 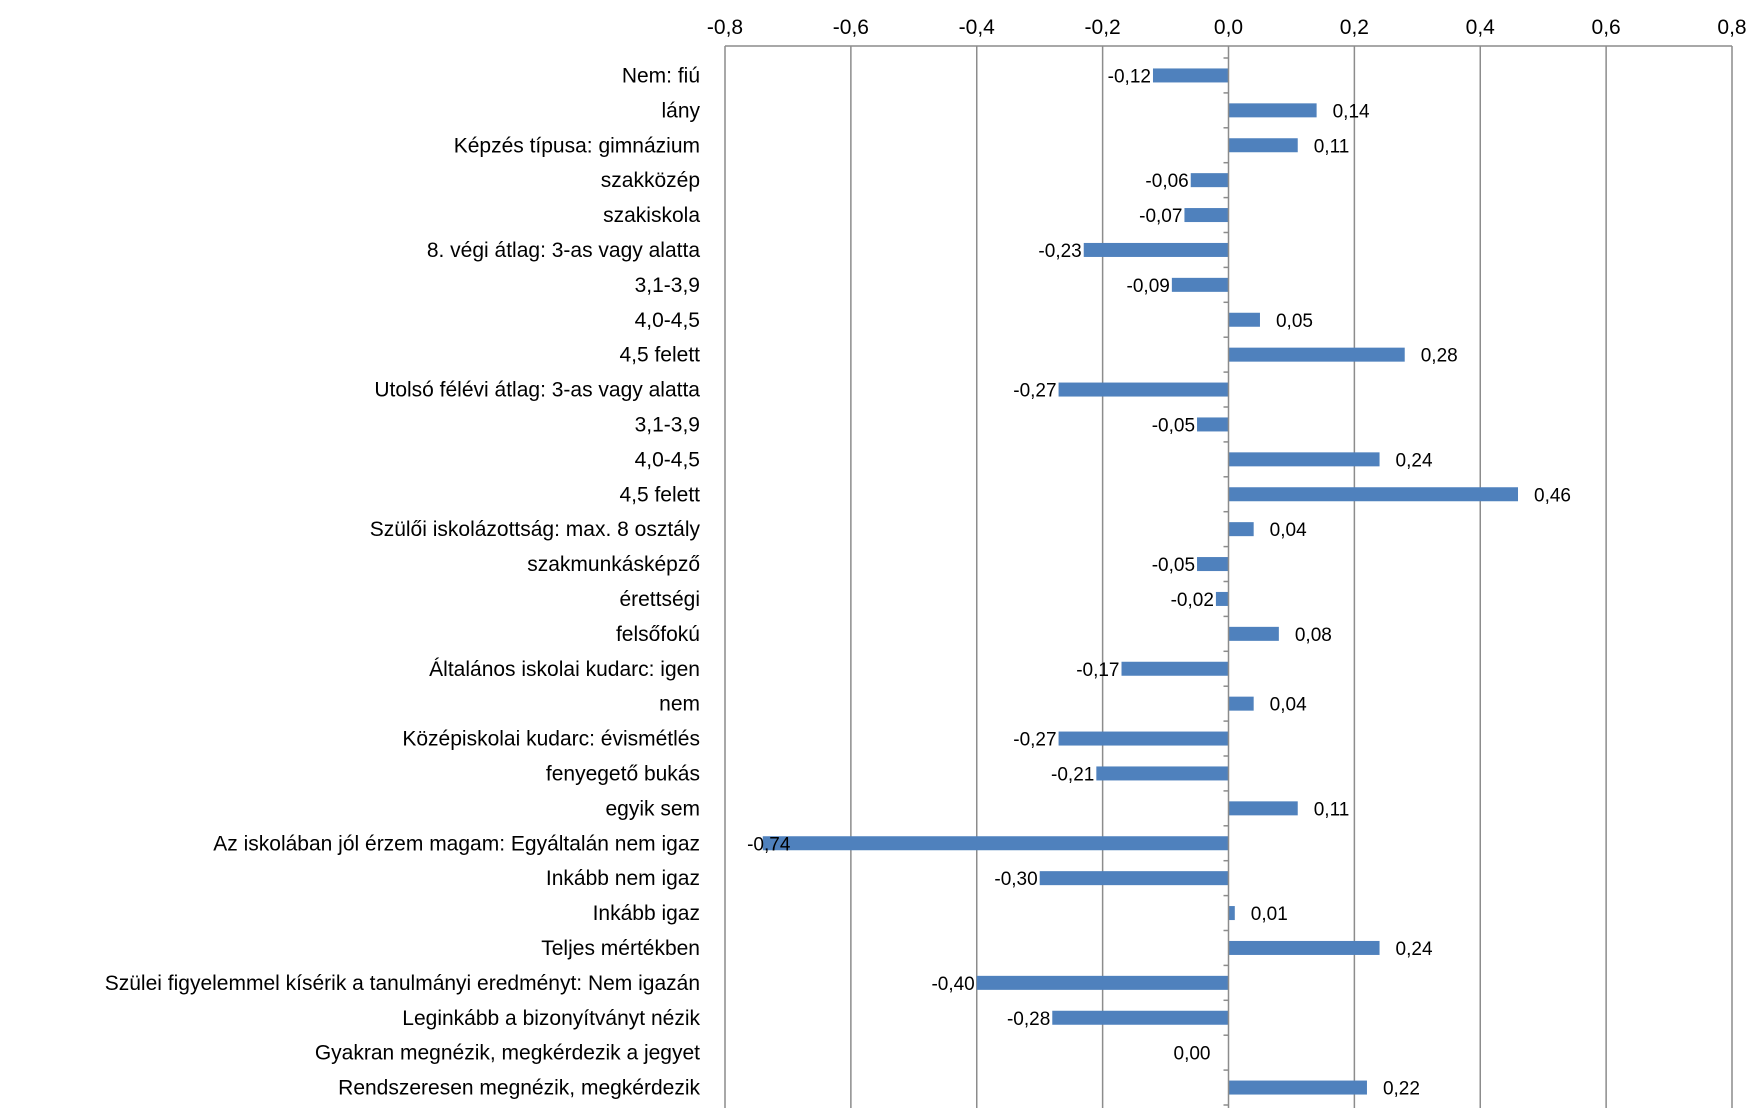 What do you see at coordinates (623, 773) in the screenshot?
I see `category-label: fenyegető bukás` at bounding box center [623, 773].